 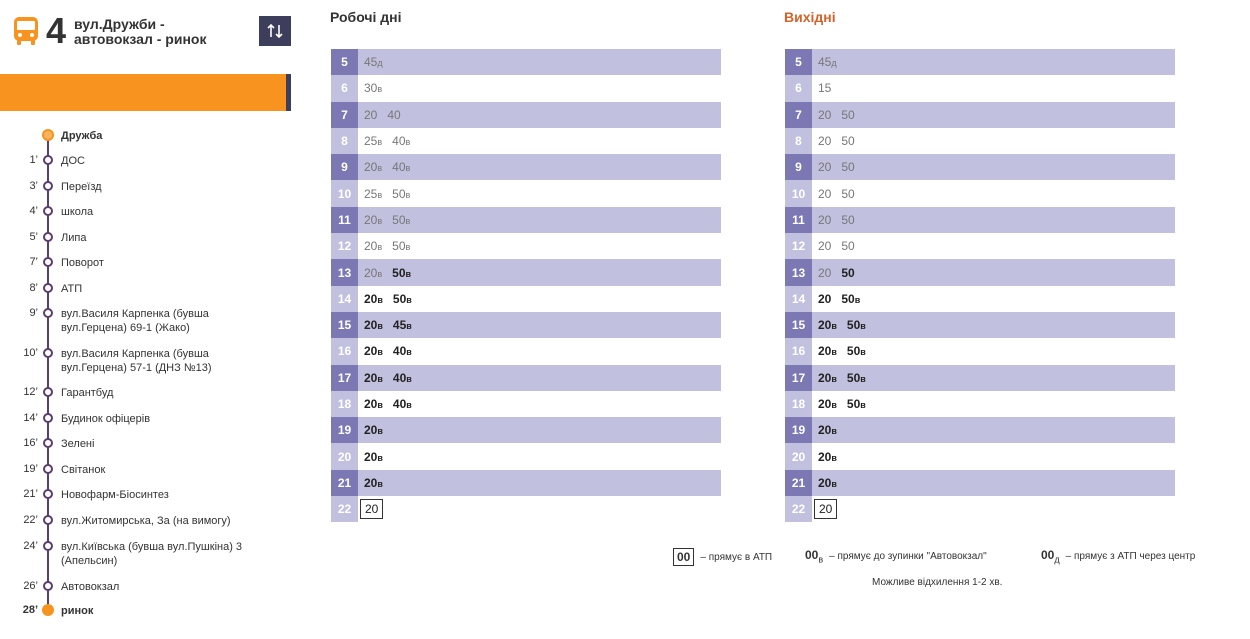 What do you see at coordinates (73, 161) in the screenshot?
I see `stop-name: ДОС` at bounding box center [73, 161].